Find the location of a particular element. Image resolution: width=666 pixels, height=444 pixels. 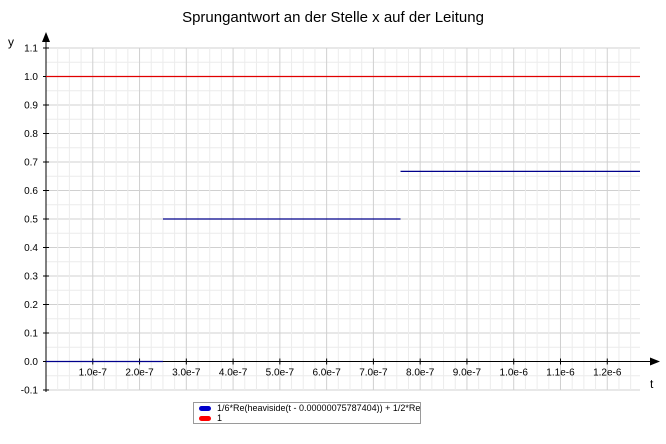

x-tick-label: 3.0e-7 is located at coordinates (186, 373).